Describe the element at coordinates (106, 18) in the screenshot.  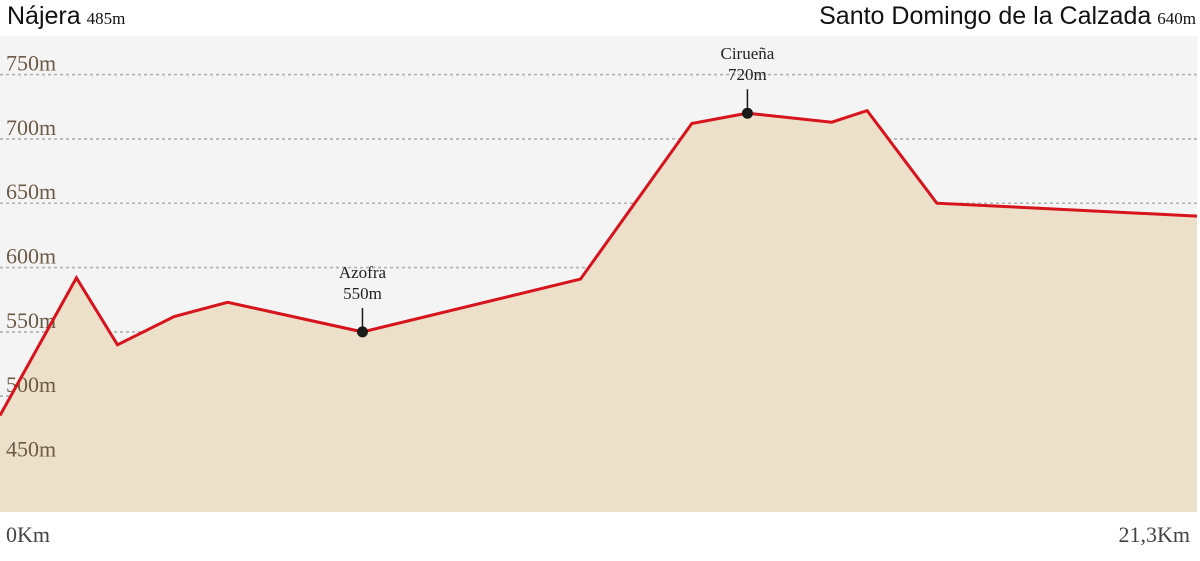
I see `start-altitude: 485m` at that location.